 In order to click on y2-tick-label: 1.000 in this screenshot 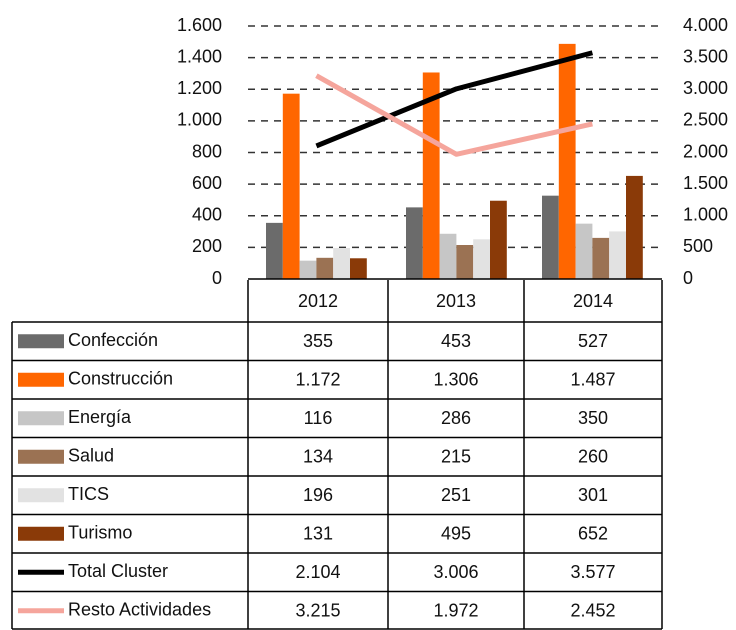, I will do `click(705, 215)`.